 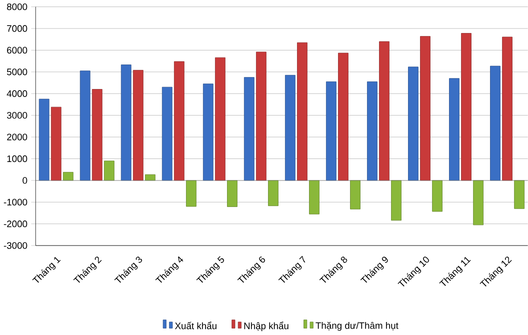 I want to click on y-tick-label: 7000, so click(x=17, y=28).